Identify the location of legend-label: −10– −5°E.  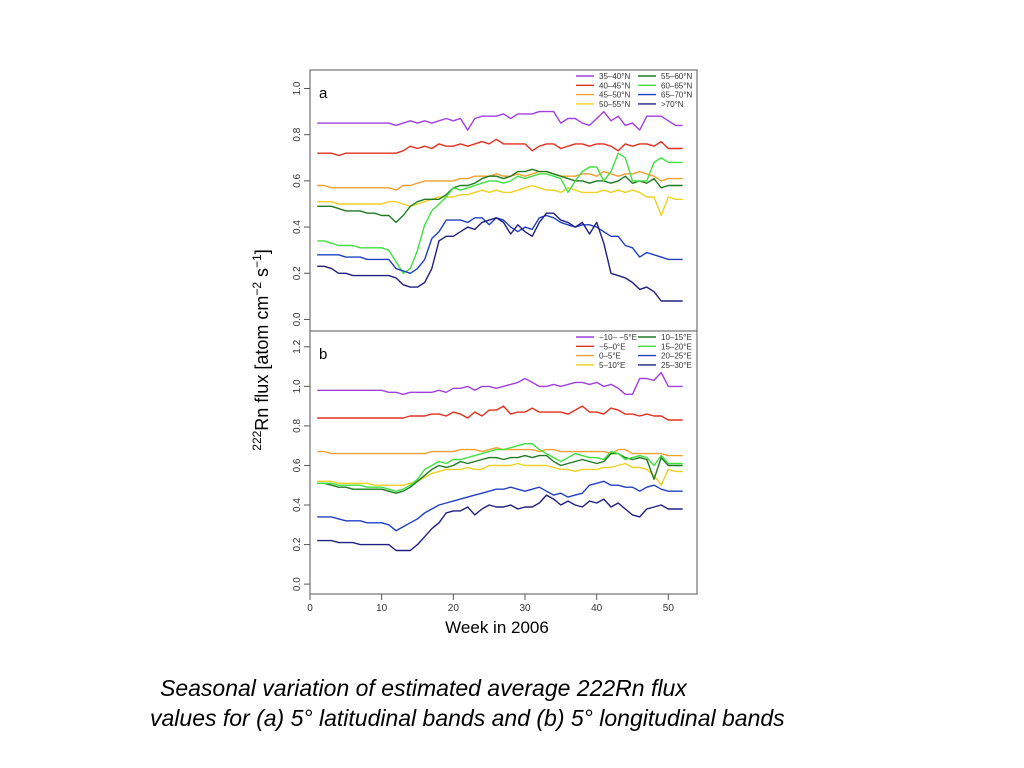
(618, 337).